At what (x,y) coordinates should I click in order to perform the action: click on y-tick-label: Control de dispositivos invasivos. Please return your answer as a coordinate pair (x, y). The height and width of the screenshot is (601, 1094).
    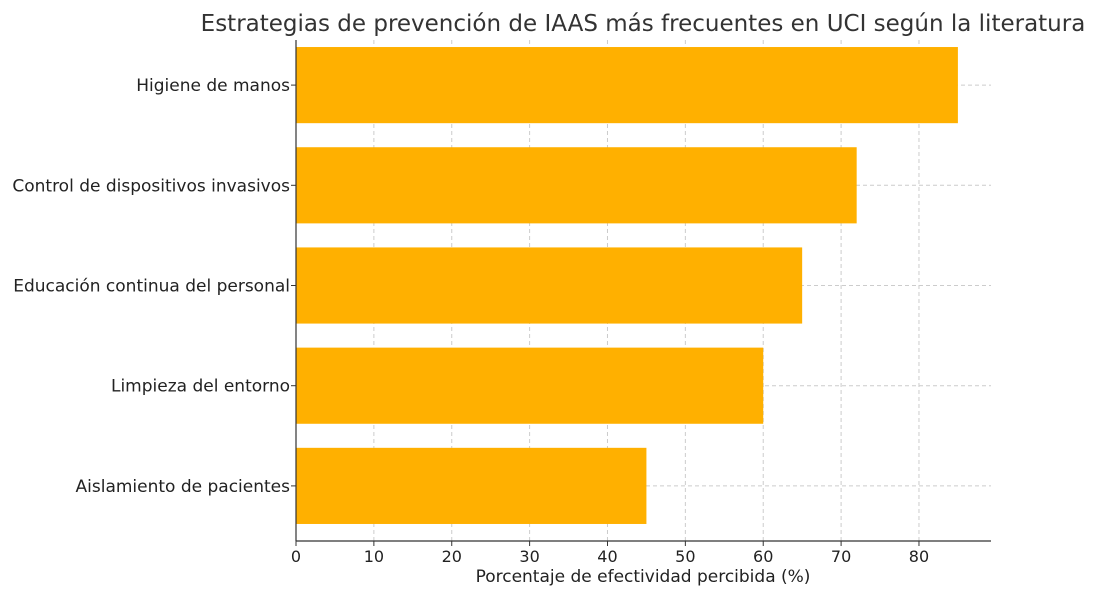
    Looking at the image, I should click on (151, 186).